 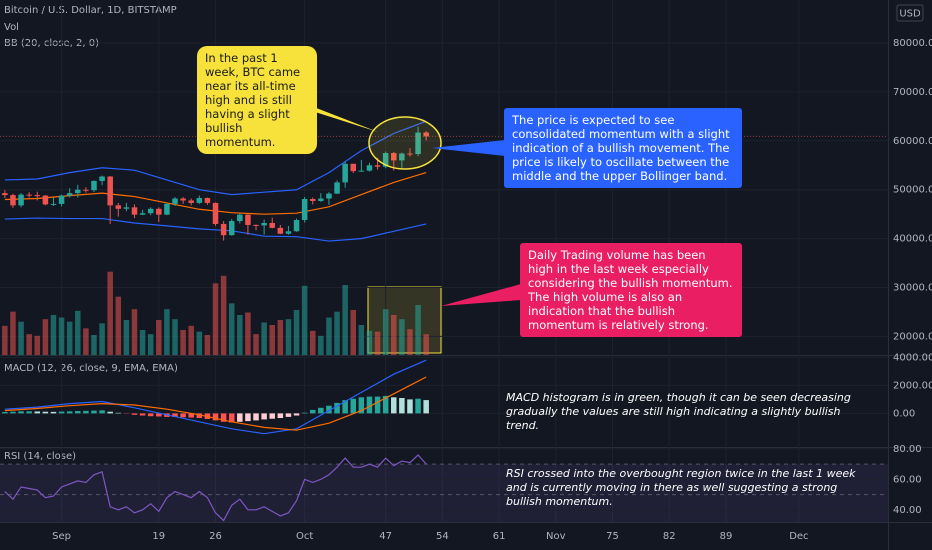 I want to click on x-tick-label: 19, so click(x=158, y=536).